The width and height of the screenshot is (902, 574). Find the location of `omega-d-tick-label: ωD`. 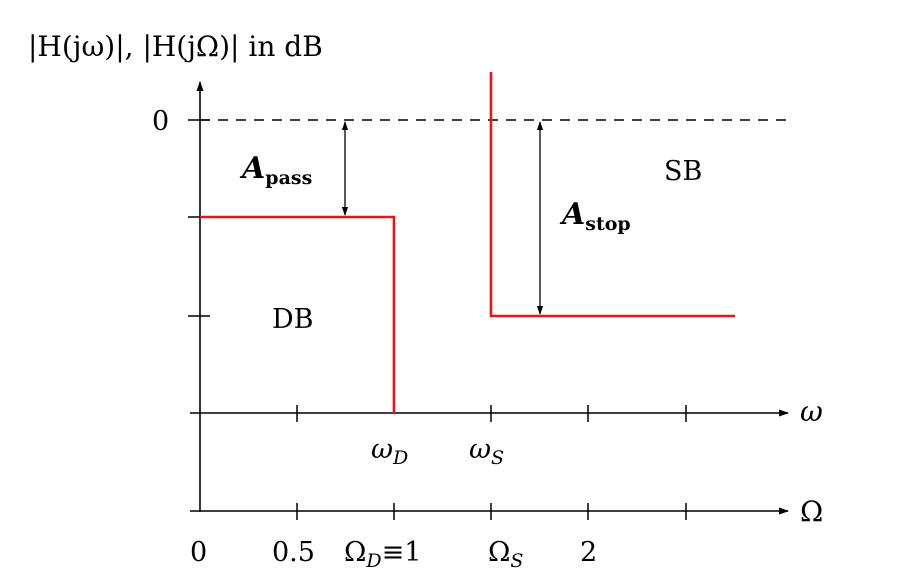

omega-d-tick-label: ωD is located at coordinates (389, 451).